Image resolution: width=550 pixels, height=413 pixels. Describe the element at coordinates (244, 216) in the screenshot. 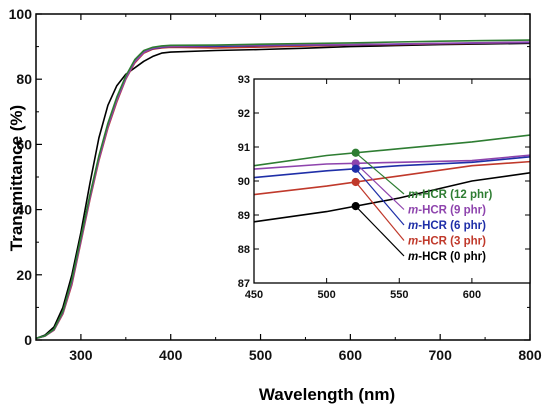

I see `inset-y-tick-label: 89` at that location.